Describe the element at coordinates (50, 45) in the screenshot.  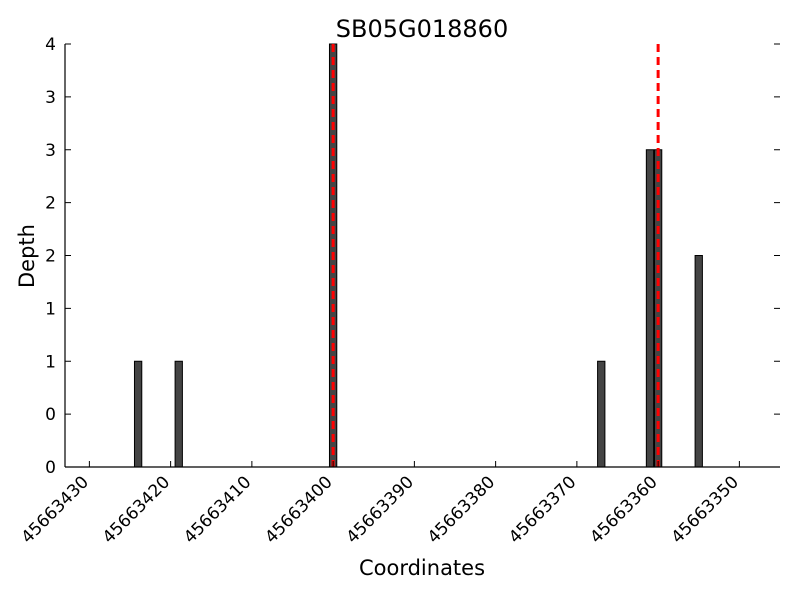
I see `y-tick-label: 4` at that location.